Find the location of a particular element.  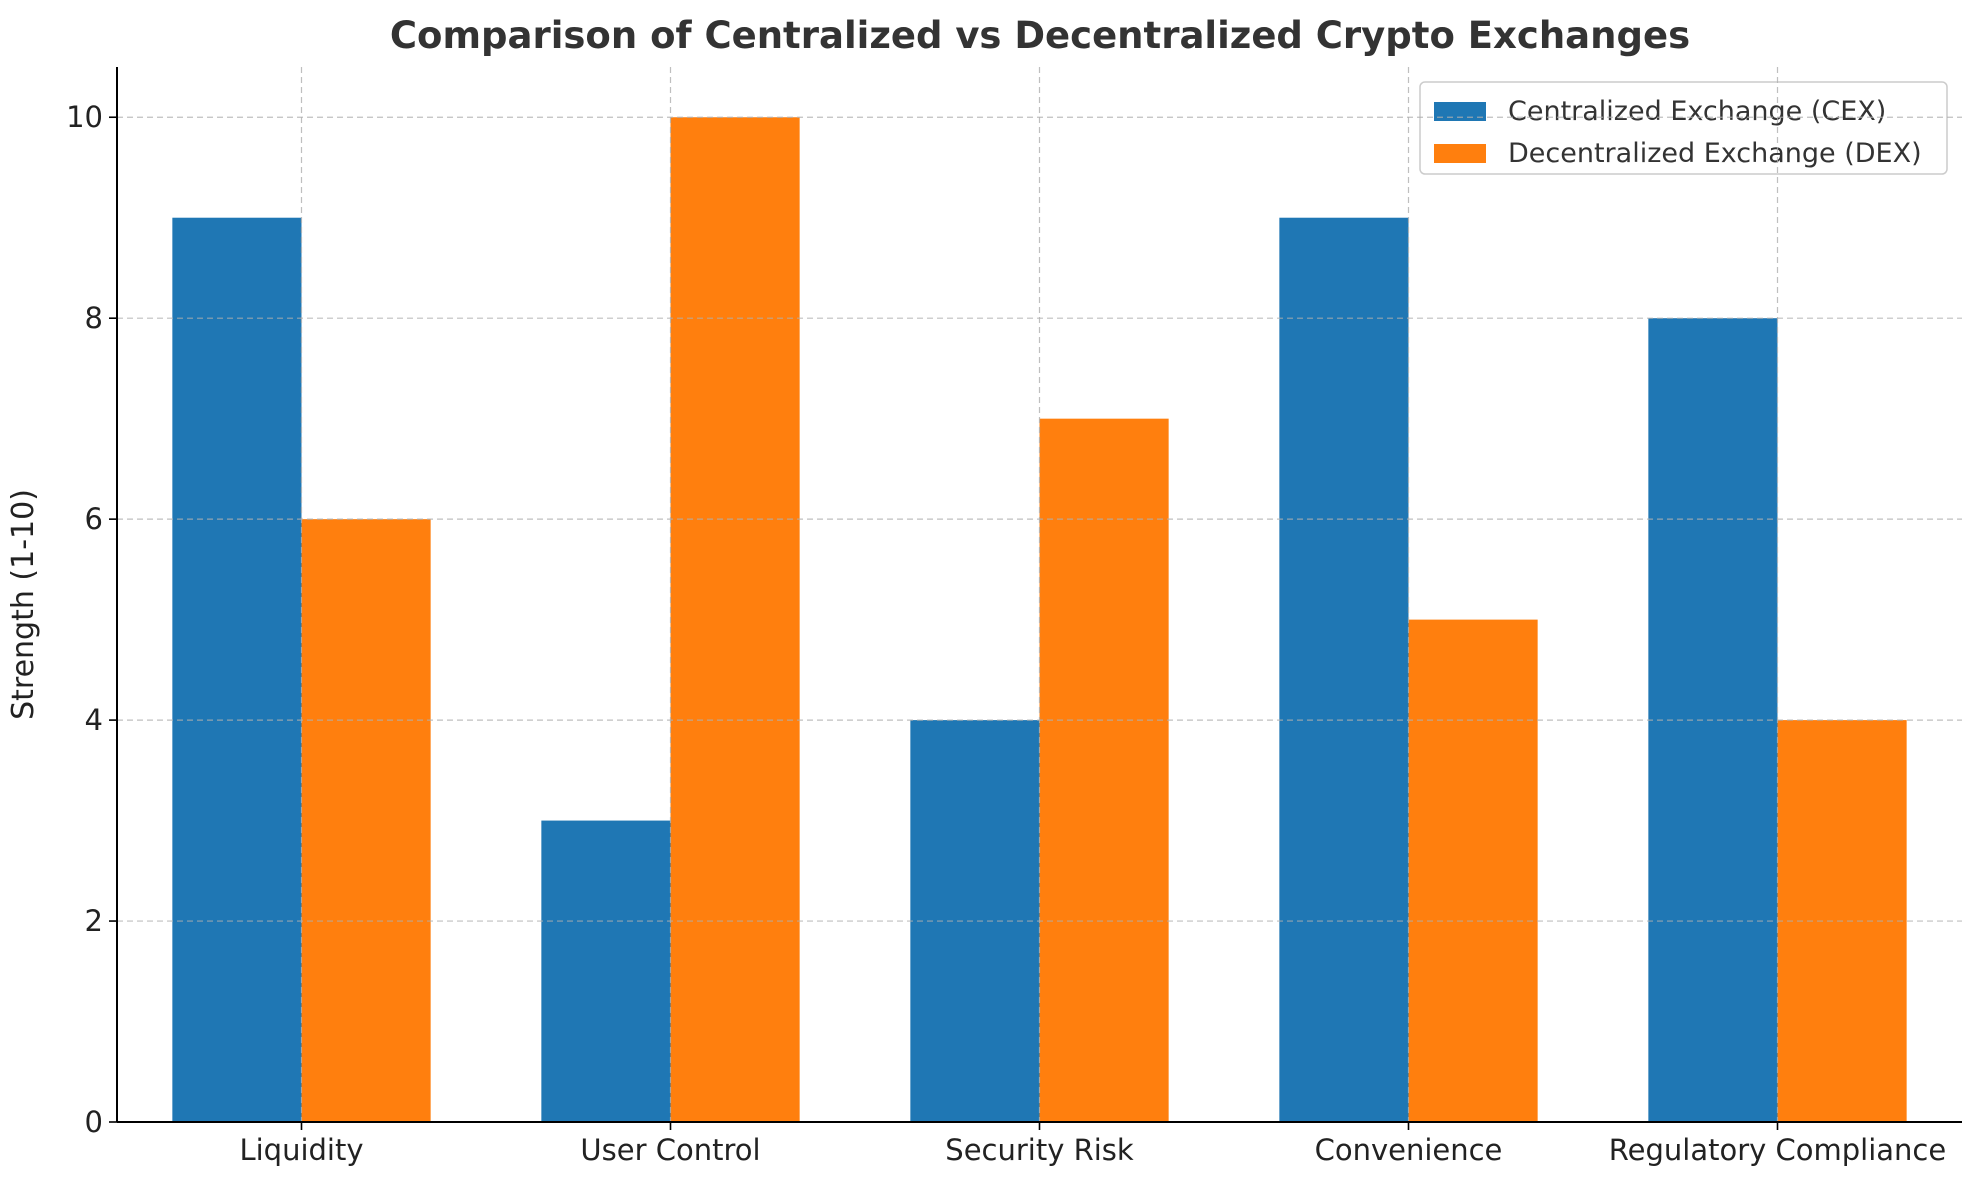

x-tick-label-3: Convenience is located at coordinates (1409, 1150).